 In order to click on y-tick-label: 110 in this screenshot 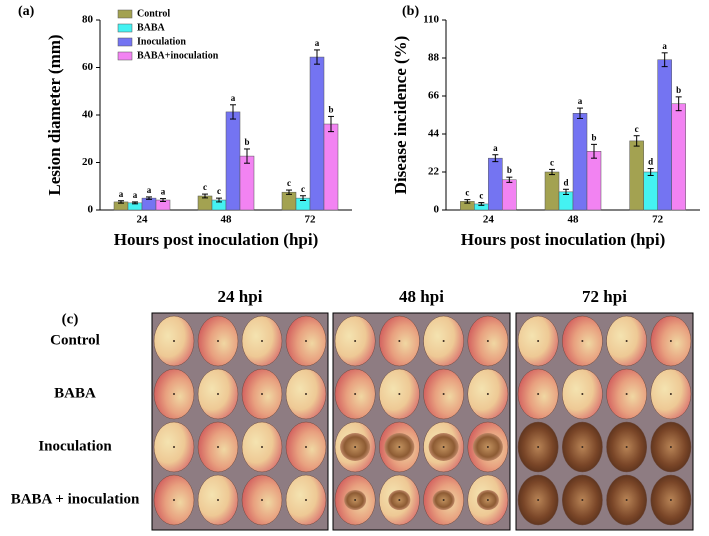, I will do `click(431, 20)`.